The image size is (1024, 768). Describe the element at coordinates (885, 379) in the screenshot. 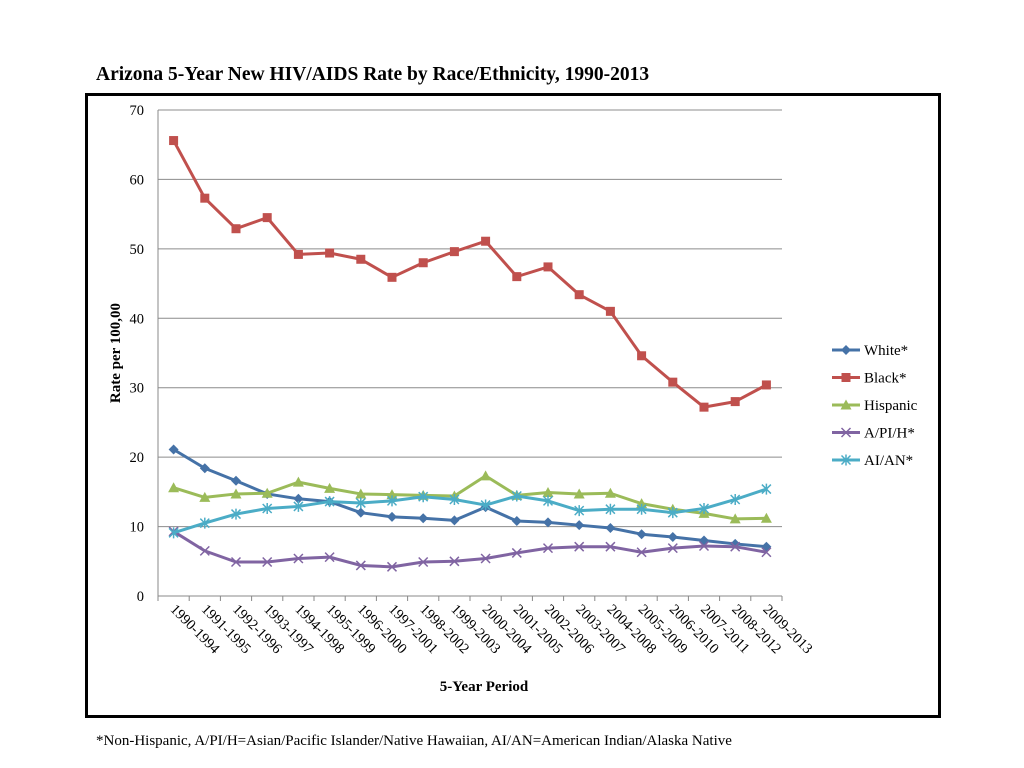

I see `legend-label: Black*` at that location.